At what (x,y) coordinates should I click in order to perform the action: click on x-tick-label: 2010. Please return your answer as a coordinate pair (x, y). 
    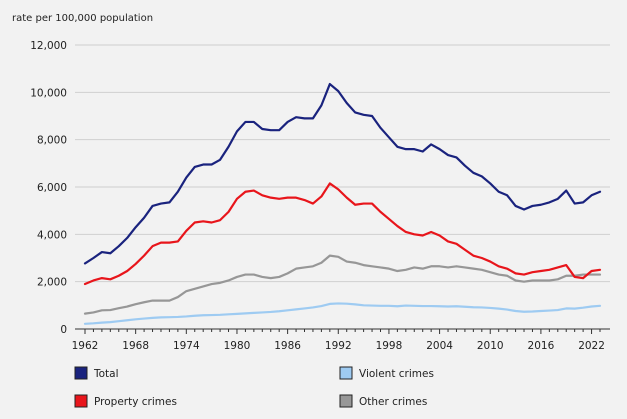
    Looking at the image, I should click on (490, 346).